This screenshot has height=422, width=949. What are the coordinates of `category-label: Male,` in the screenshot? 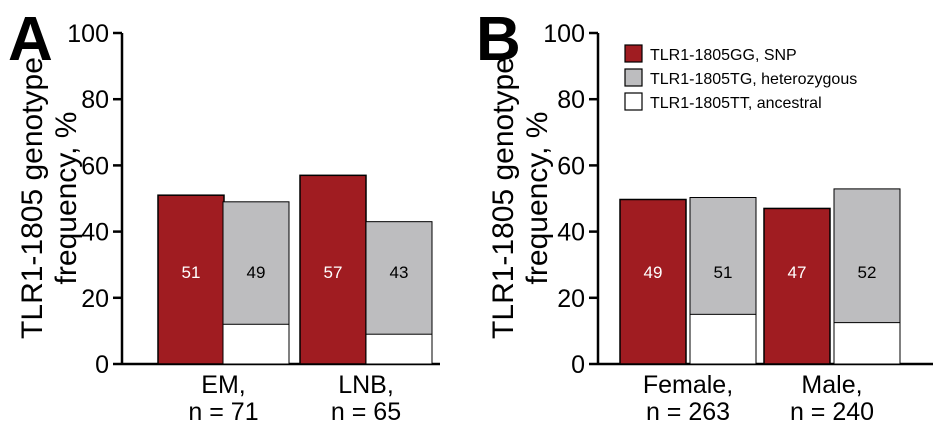 It's located at (831, 385).